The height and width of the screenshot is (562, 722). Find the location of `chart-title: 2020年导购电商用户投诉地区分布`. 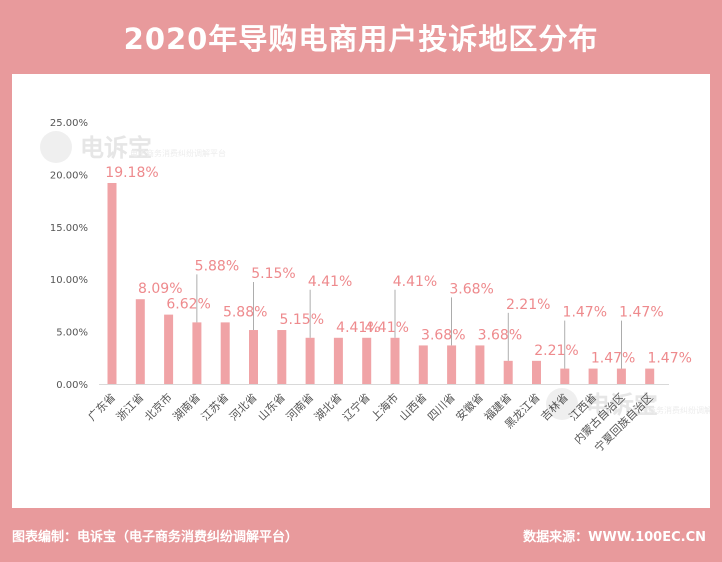

chart-title: 2020年导购电商用户投诉地区分布 is located at coordinates (361, 39).